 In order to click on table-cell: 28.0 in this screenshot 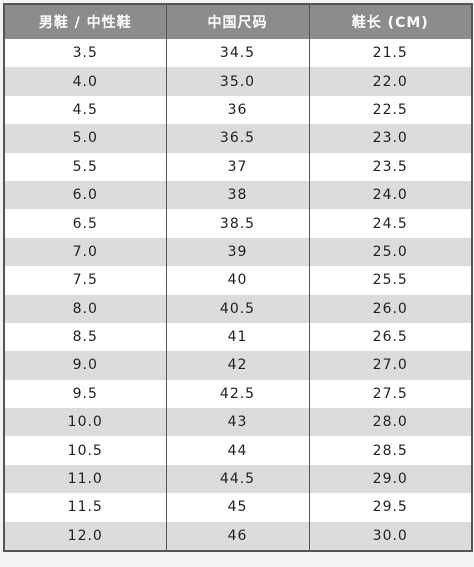, I will do `click(390, 422)`.